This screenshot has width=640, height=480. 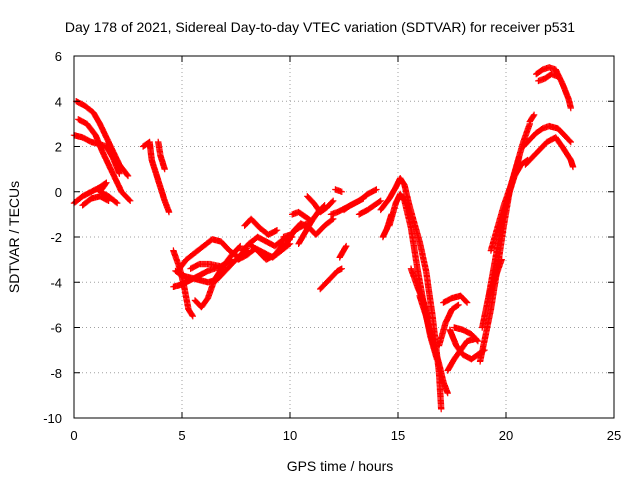 What do you see at coordinates (290, 435) in the screenshot?
I see `x-tick-label: 10` at bounding box center [290, 435].